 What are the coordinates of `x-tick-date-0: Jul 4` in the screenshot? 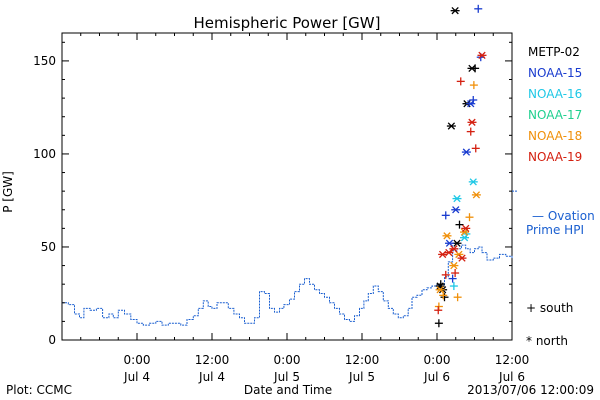 It's located at (136, 377).